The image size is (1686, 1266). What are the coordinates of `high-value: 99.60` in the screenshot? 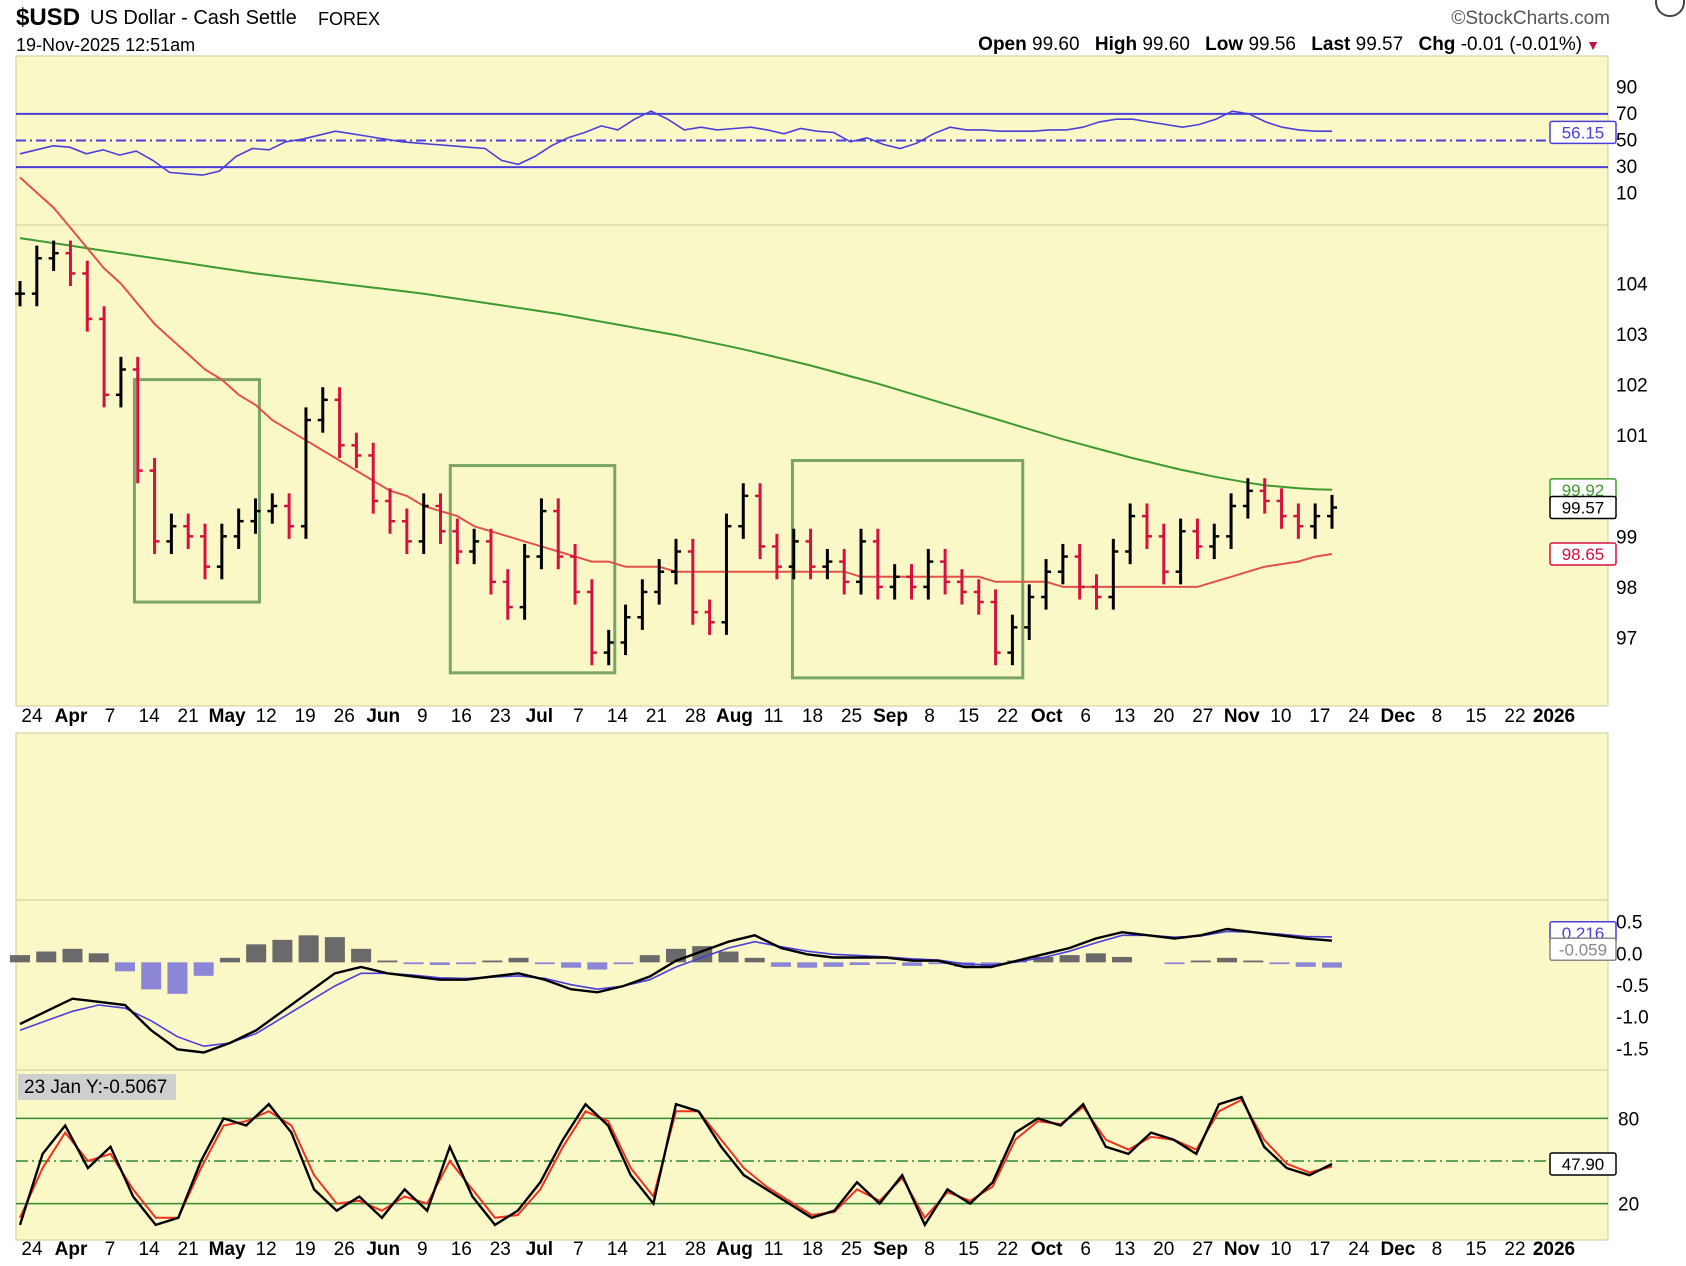 It's located at (1166, 44).